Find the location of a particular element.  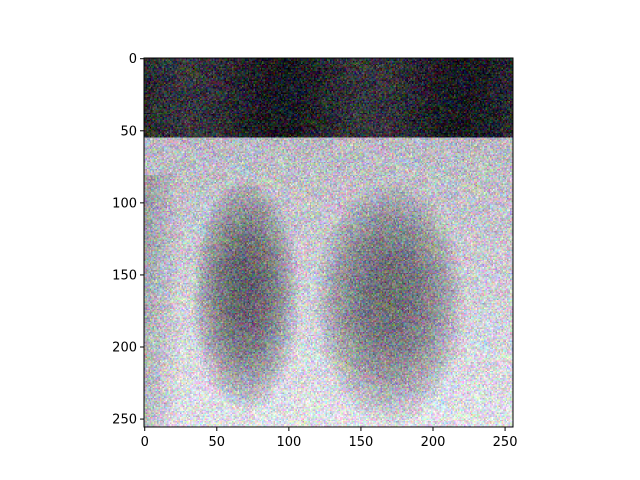

x-tick-label: 50 is located at coordinates (217, 442).